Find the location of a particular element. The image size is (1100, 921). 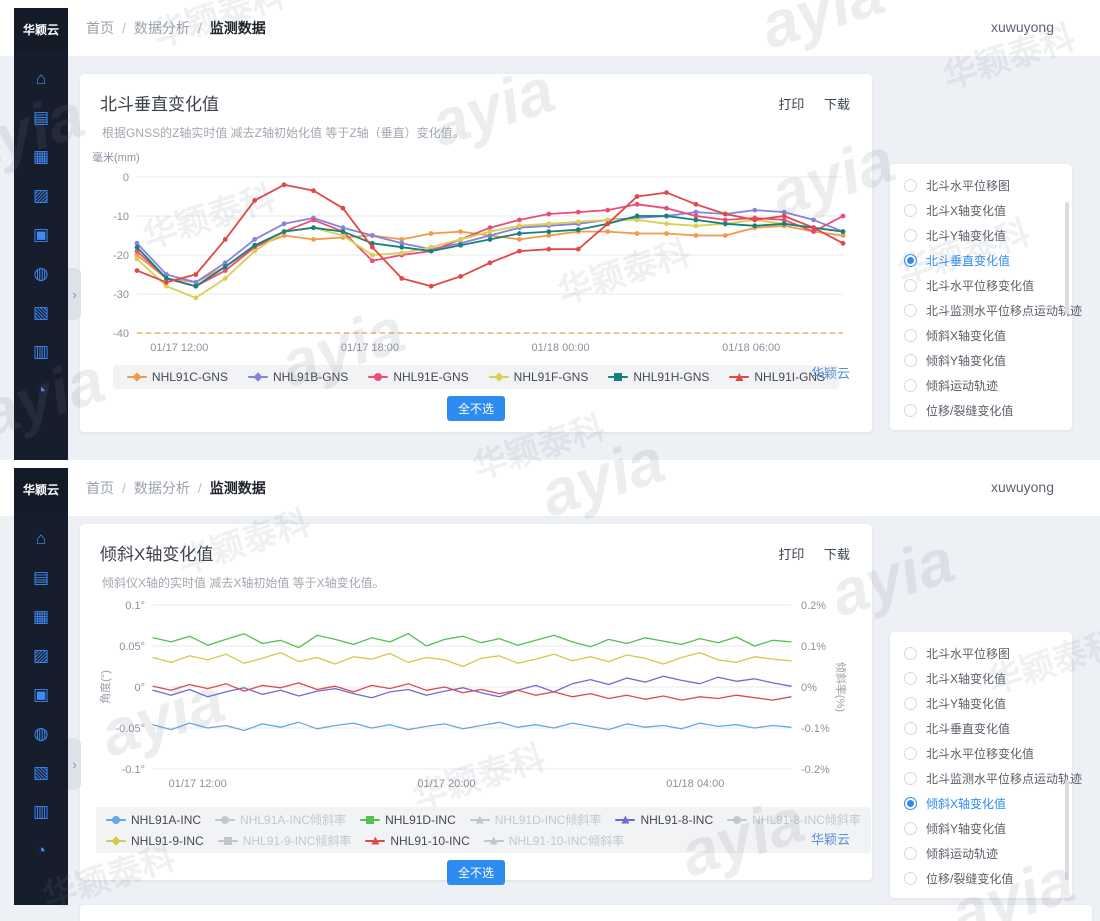

legend-label: NHL91C-GNS is located at coordinates (189, 377).